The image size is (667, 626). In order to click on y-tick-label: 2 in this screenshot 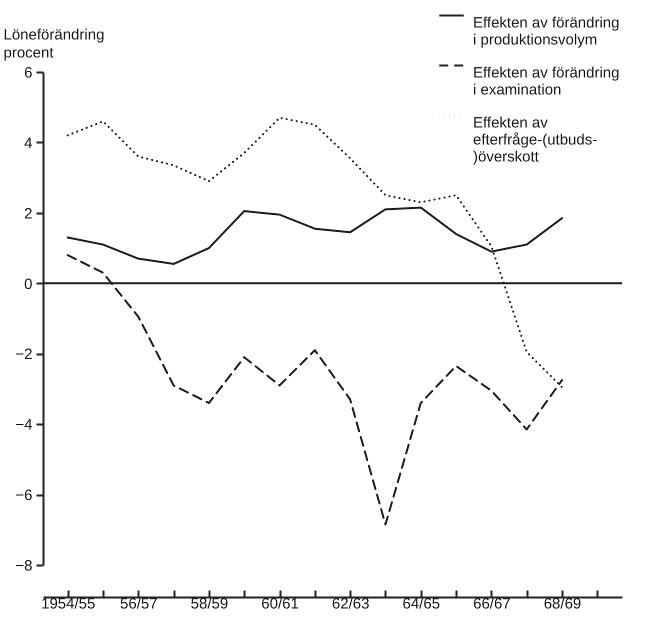, I will do `click(28, 213)`.